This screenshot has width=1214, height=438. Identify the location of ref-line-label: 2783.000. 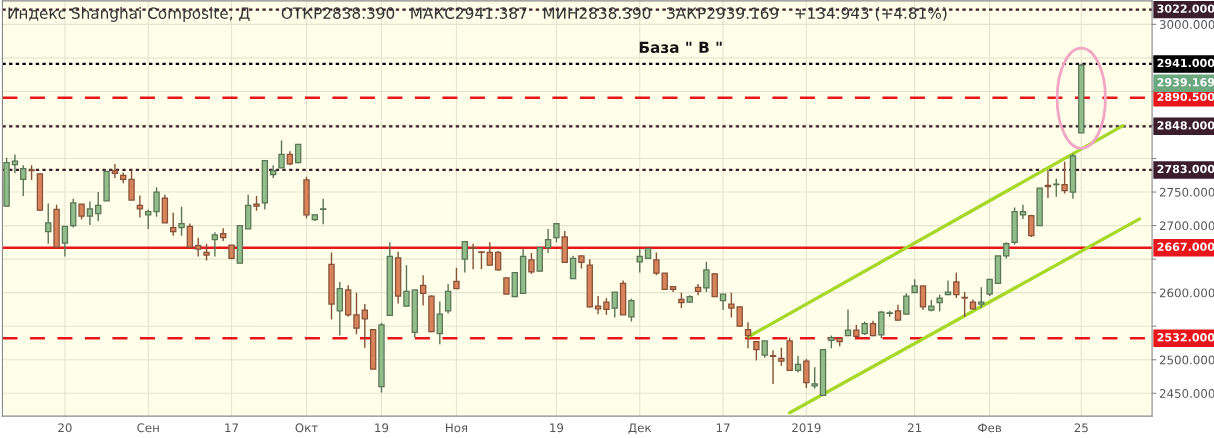
(1185, 169).